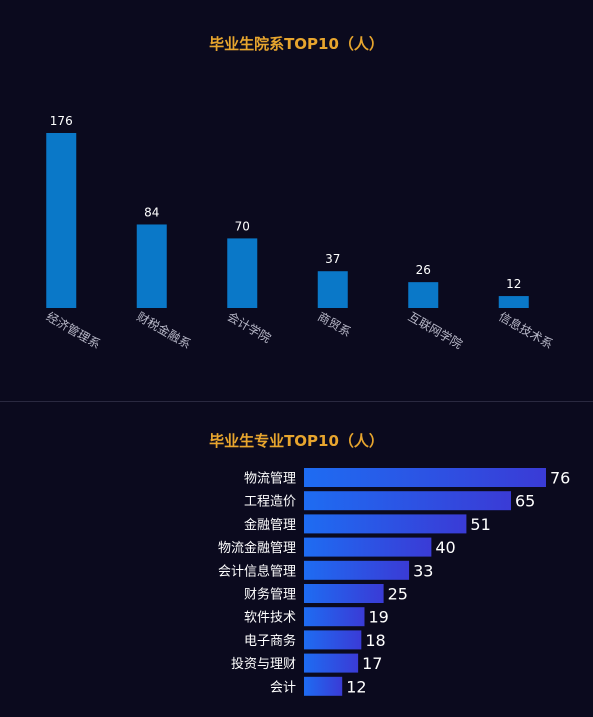  What do you see at coordinates (525, 501) in the screenshot?
I see `major-value-label: 65` at bounding box center [525, 501].